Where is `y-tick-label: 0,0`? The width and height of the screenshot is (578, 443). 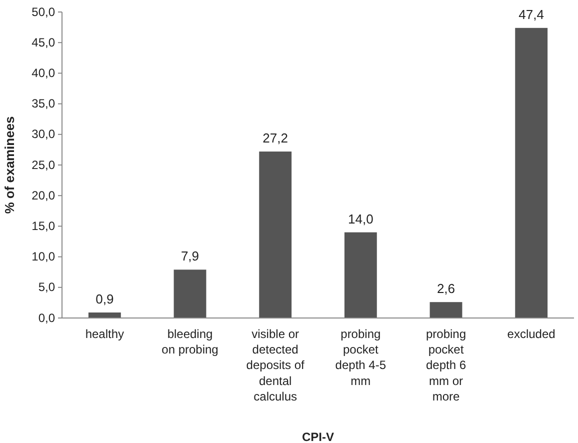 y-tick-label: 0,0 is located at coordinates (47, 317).